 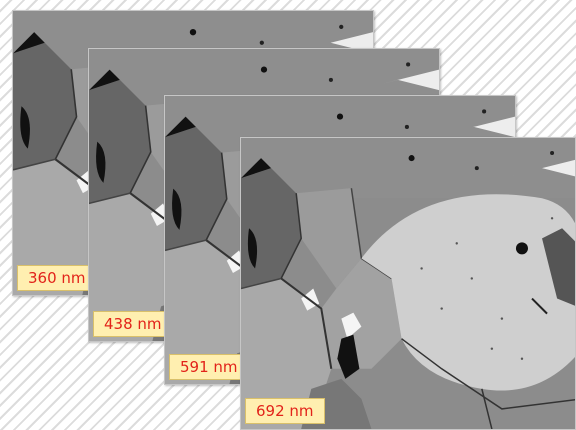 What do you see at coordinates (209, 367) in the screenshot?
I see `wavelength-label-3: 591 nm` at bounding box center [209, 367].